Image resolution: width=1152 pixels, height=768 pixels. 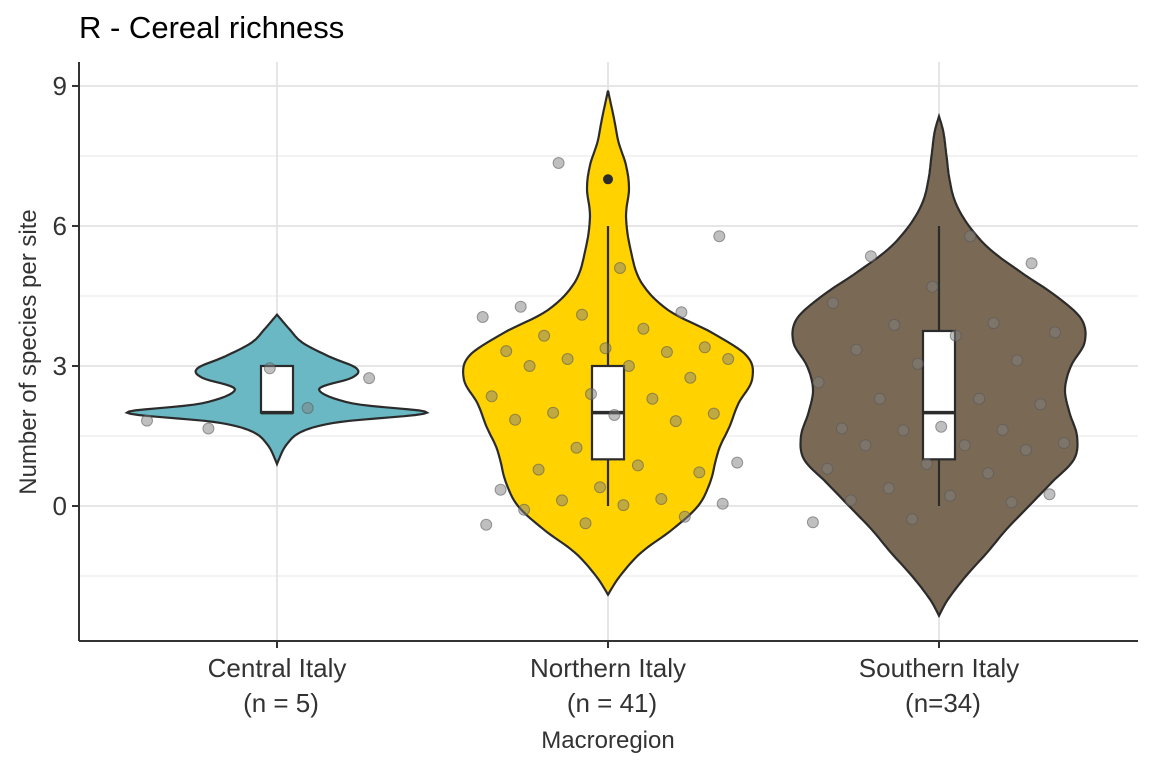 What do you see at coordinates (608, 668) in the screenshot?
I see `x-tick-label-line1: Northern Italy` at bounding box center [608, 668].